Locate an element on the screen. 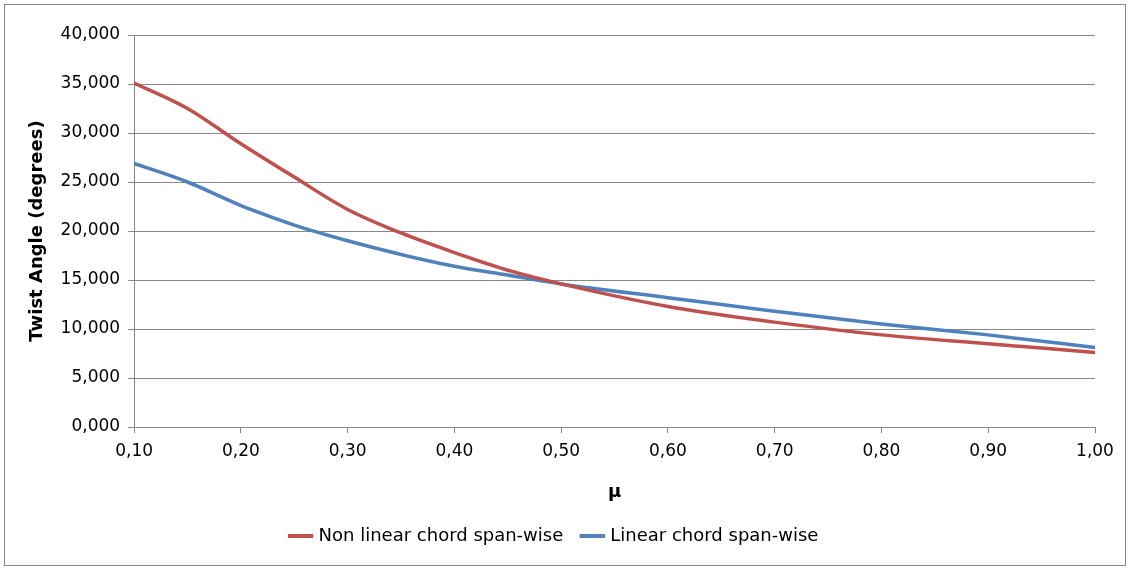 Image resolution: width=1132 pixels, height=571 pixels. x-tick-label: 0,30 is located at coordinates (347, 449).